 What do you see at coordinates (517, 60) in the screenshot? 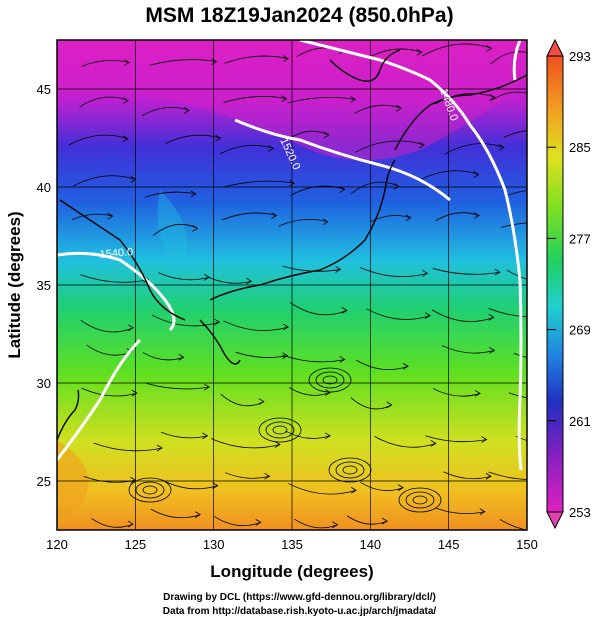
I see `contour-top-right` at bounding box center [517, 60].